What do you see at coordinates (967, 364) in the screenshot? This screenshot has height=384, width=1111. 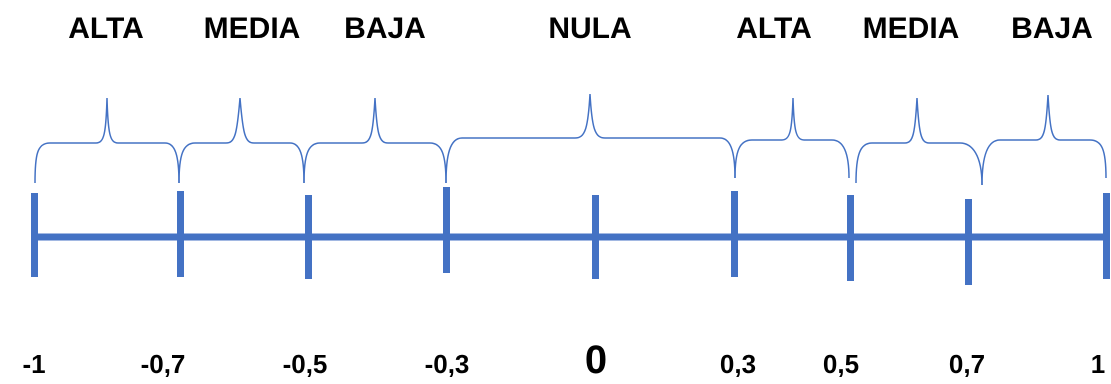 I see `tick-label: 0,7` at bounding box center [967, 364].